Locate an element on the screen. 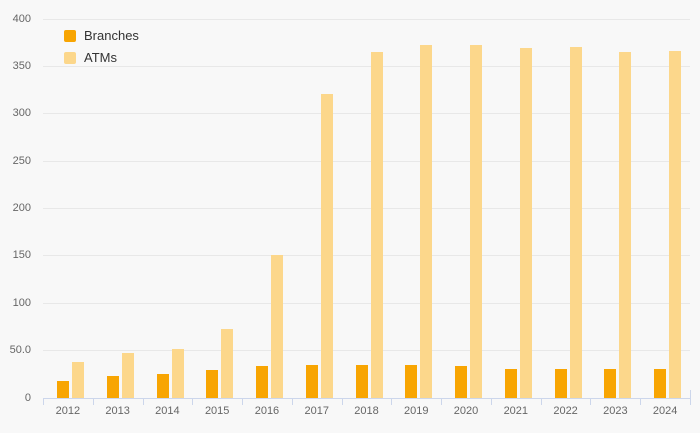 Image resolution: width=700 pixels, height=433 pixels. x-axis-category-label: 2023 is located at coordinates (615, 411).